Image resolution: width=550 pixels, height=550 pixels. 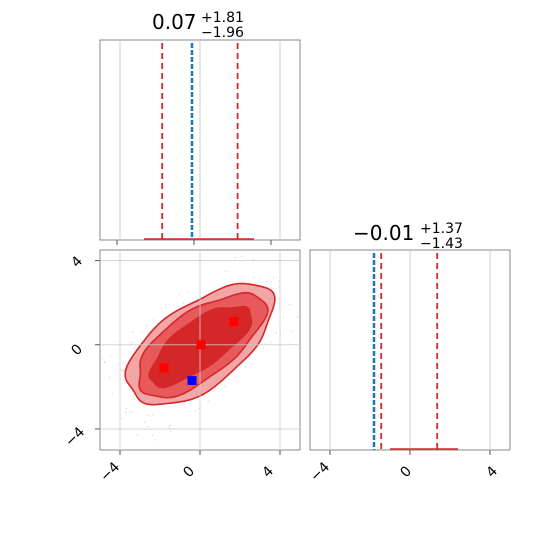 I want to click on joint-panel, so click(x=200, y=349).